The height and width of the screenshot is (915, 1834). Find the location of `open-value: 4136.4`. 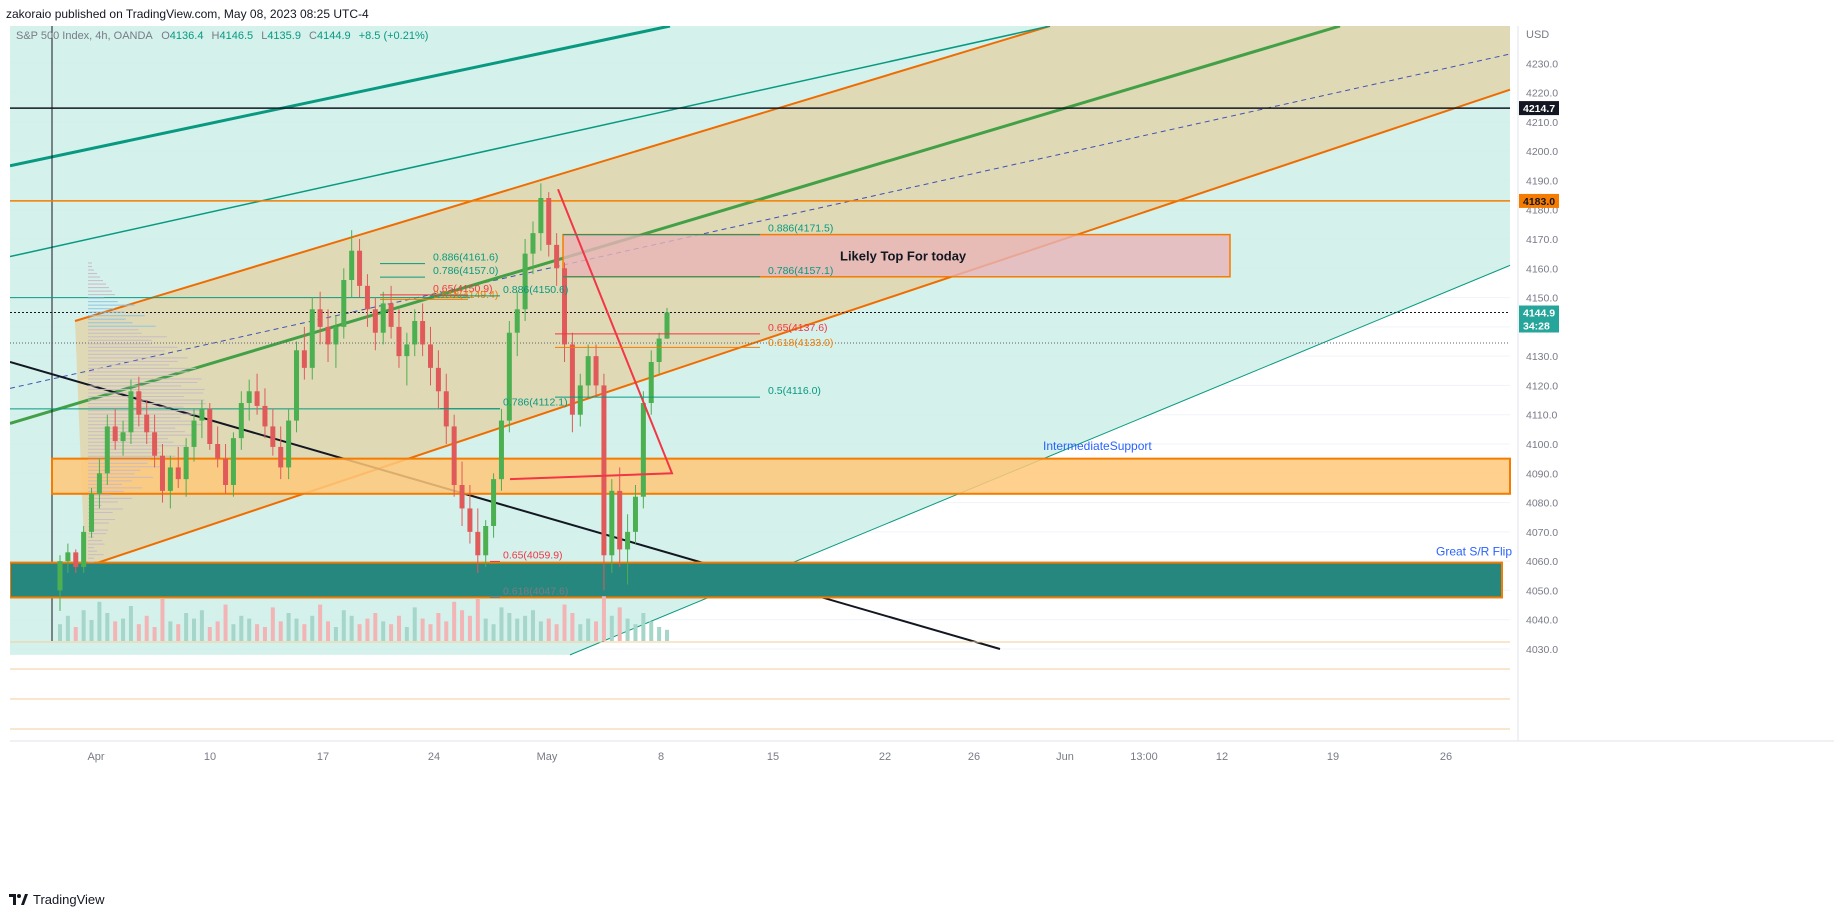

open-value: 4136.4 is located at coordinates (187, 36).